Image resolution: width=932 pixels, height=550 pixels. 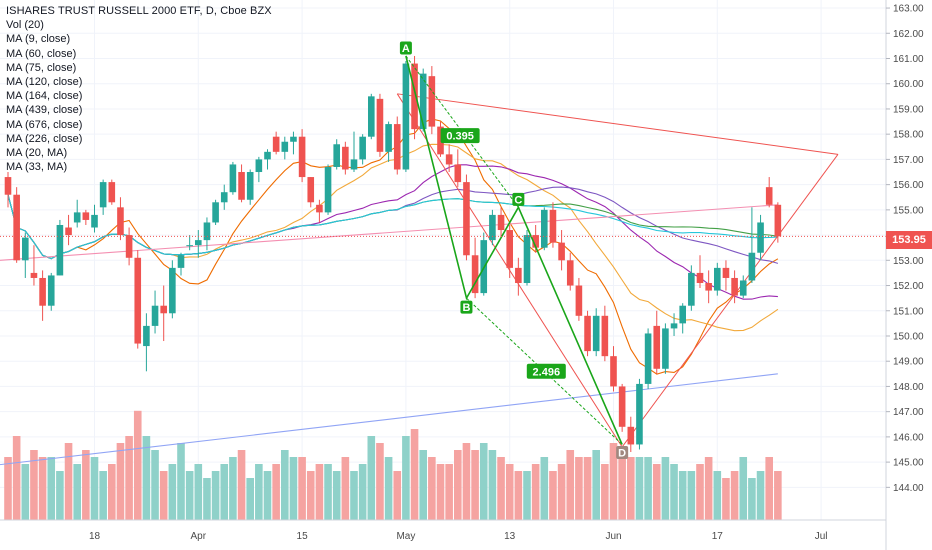 What do you see at coordinates (44, 124) in the screenshot?
I see `legend-item: MA (676, close)` at bounding box center [44, 124].